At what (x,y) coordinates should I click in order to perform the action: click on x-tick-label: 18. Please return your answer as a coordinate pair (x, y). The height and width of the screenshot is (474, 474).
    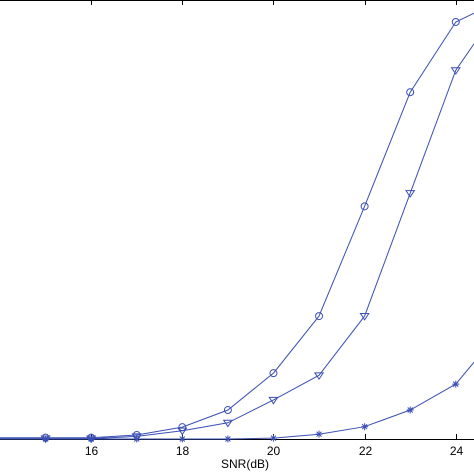
    Looking at the image, I should click on (183, 451).